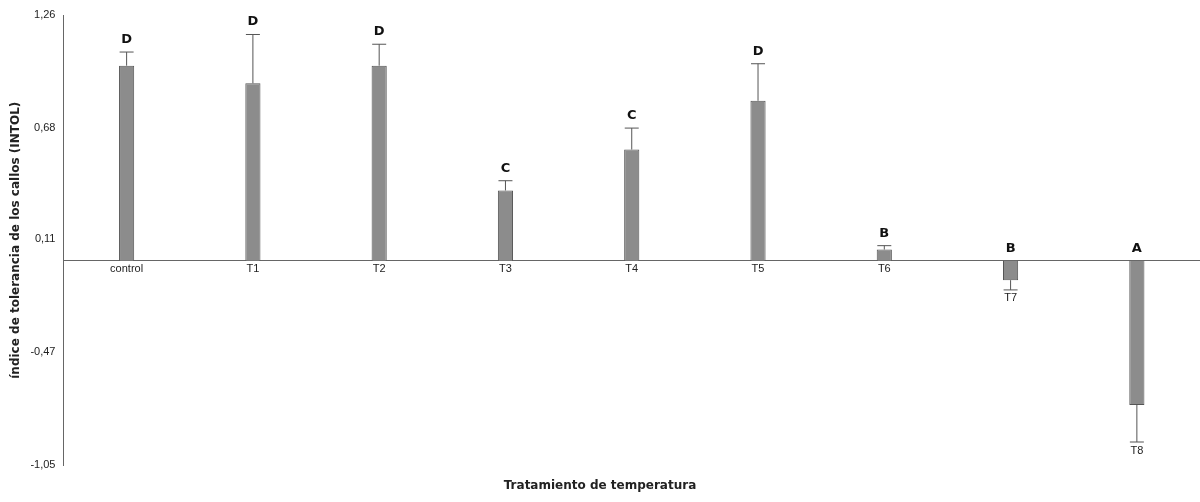 The width and height of the screenshot is (1200, 502). Describe the element at coordinates (1137, 449) in the screenshot. I see `x-tick-label: T8` at that location.